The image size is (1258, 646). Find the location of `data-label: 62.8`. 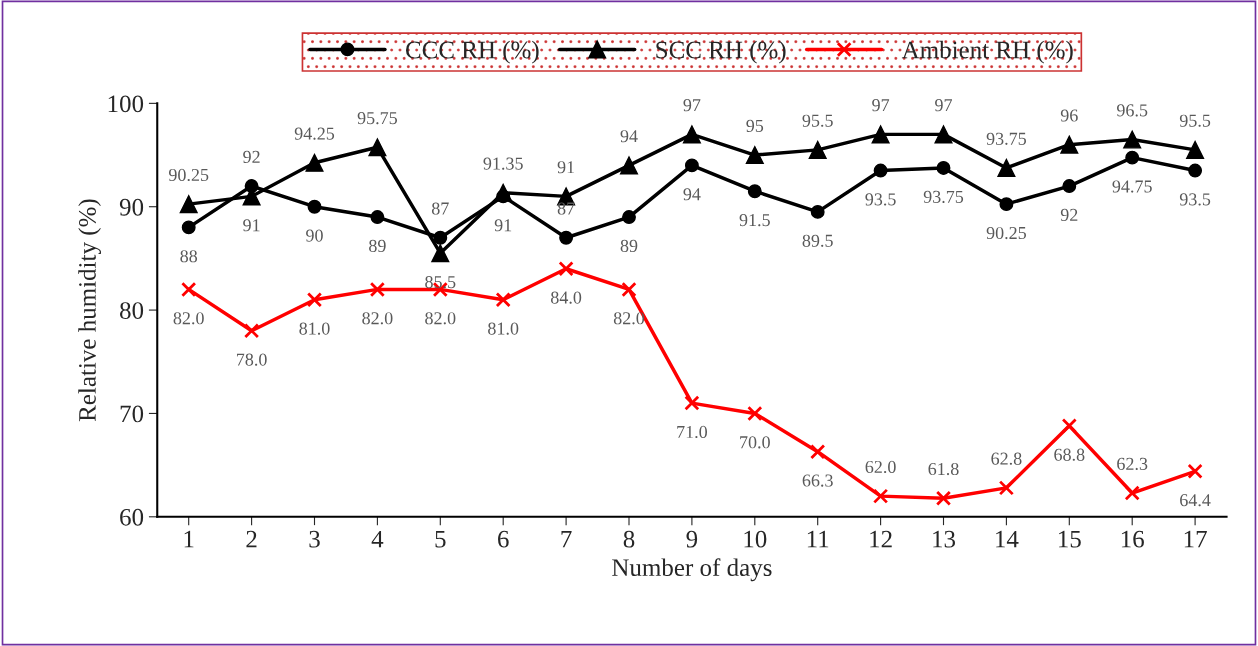

data-label: 62.8 is located at coordinates (1006, 458).